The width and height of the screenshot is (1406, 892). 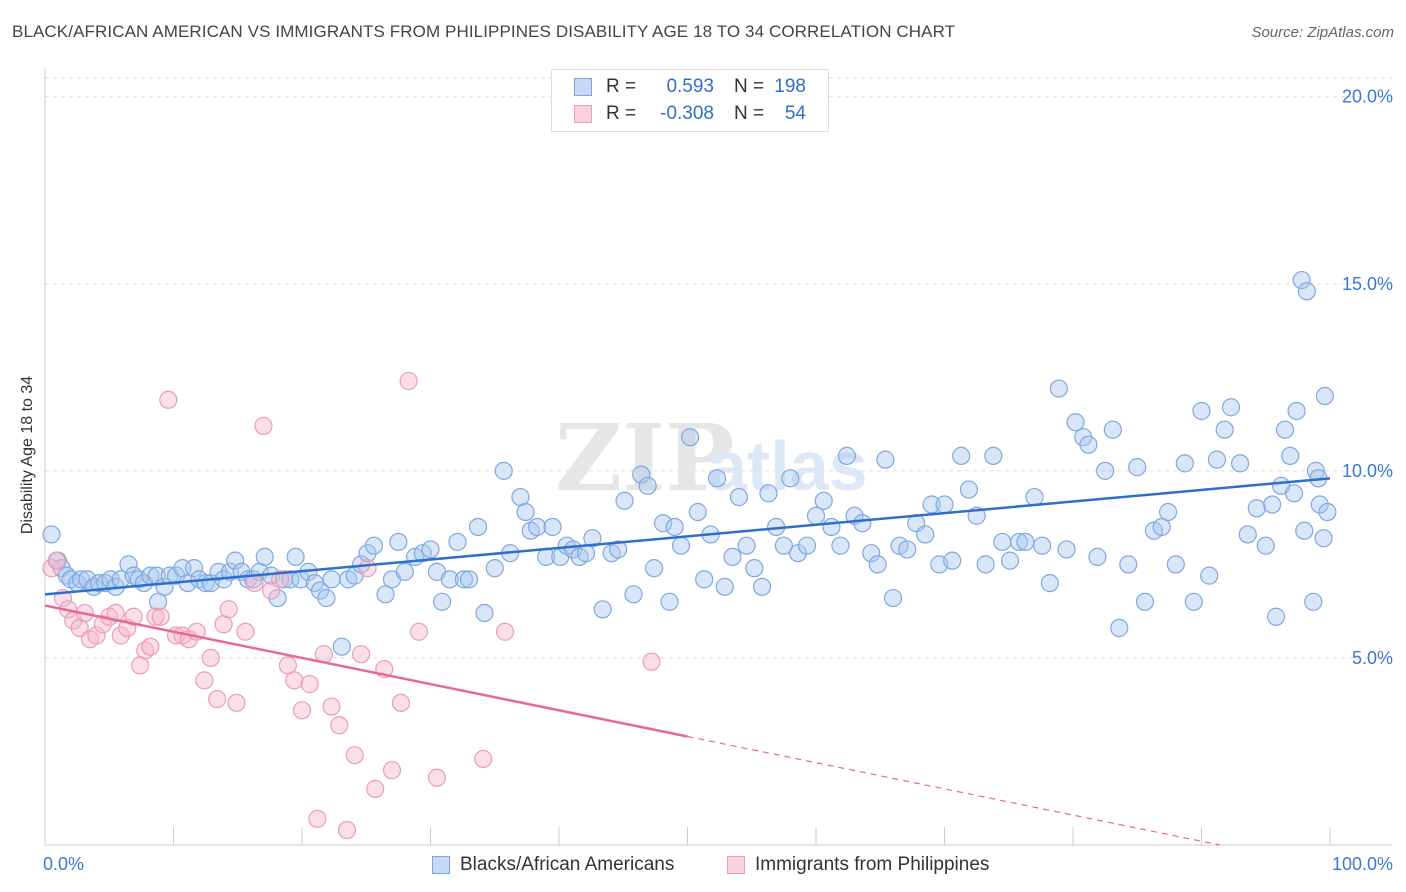 I want to click on correlation-legend: R = 0.593 N = 198 R = -0.308 N = 54, so click(x=690, y=100).